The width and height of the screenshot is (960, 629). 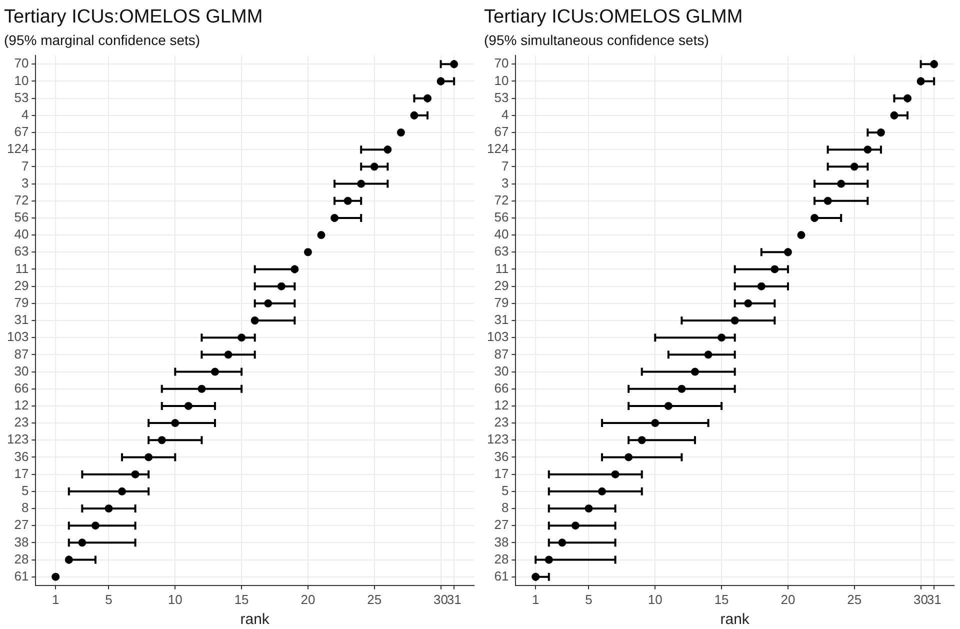 What do you see at coordinates (596, 40) in the screenshot?
I see `chart-subtitle: (95% simultaneous confidence sets)` at bounding box center [596, 40].